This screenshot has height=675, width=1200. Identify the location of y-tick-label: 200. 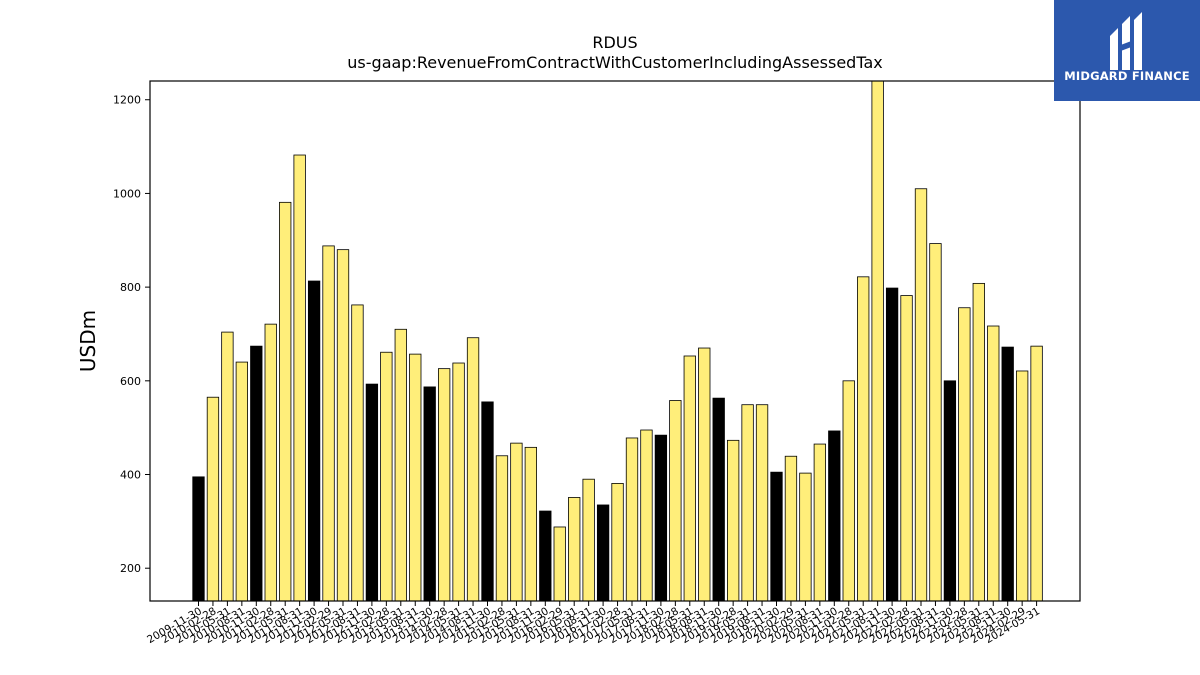
(130, 568).